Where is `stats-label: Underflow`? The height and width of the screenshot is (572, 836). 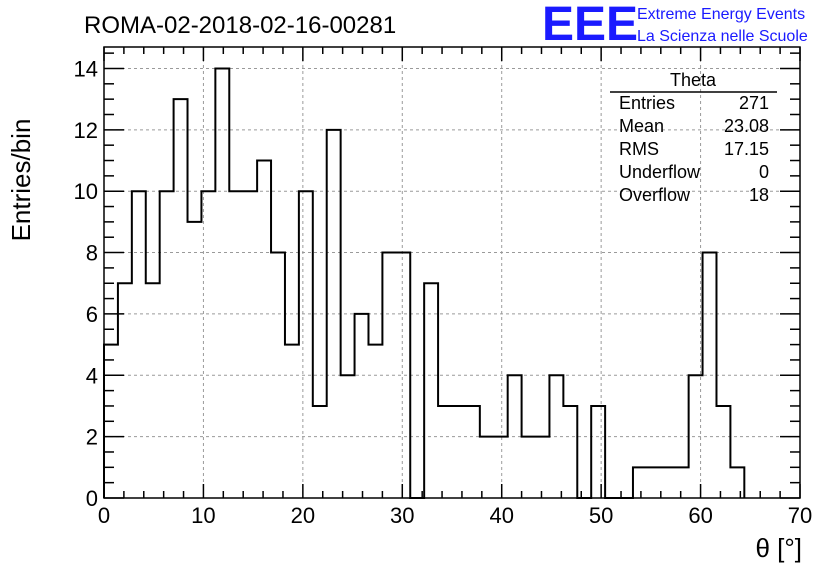
stats-label: Underflow is located at coordinates (660, 172).